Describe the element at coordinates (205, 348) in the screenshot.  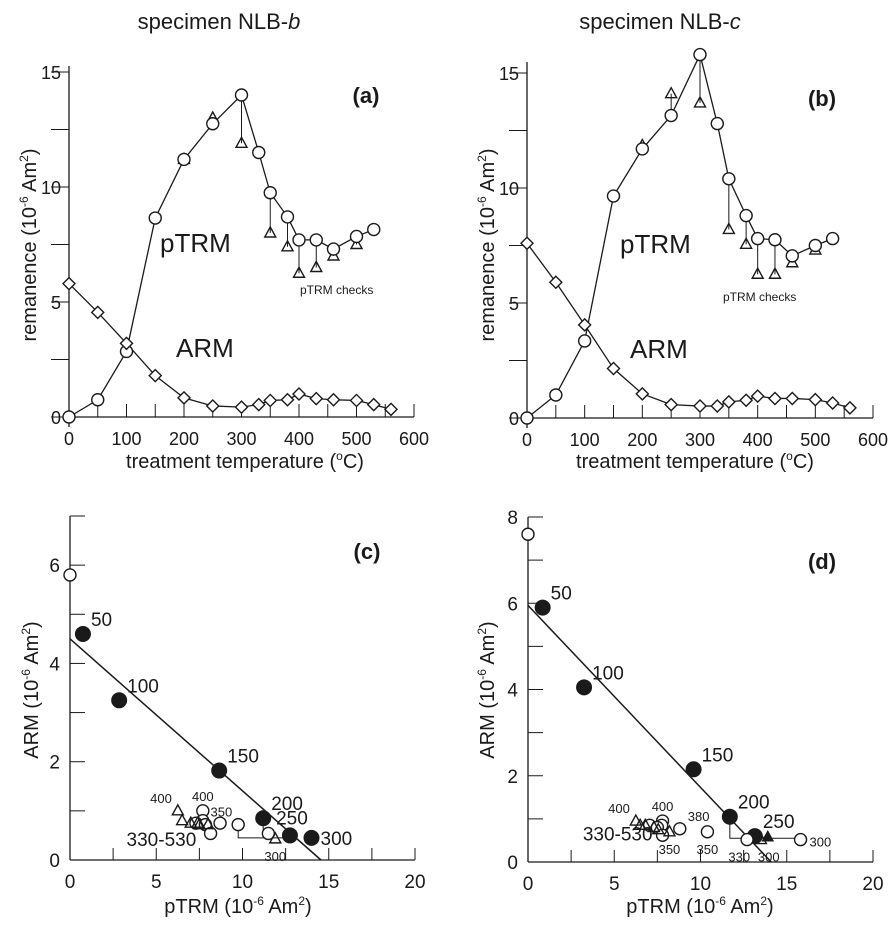
I see `series-label-arm: ARM` at that location.